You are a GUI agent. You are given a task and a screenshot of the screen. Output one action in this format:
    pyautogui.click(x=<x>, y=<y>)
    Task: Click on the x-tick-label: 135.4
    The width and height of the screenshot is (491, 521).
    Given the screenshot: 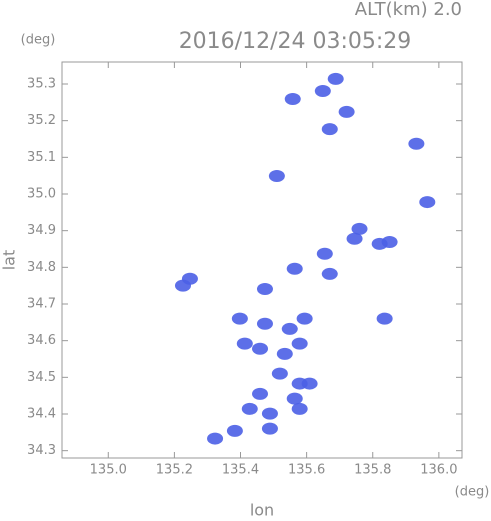 What is the action you would take?
    pyautogui.click(x=240, y=470)
    